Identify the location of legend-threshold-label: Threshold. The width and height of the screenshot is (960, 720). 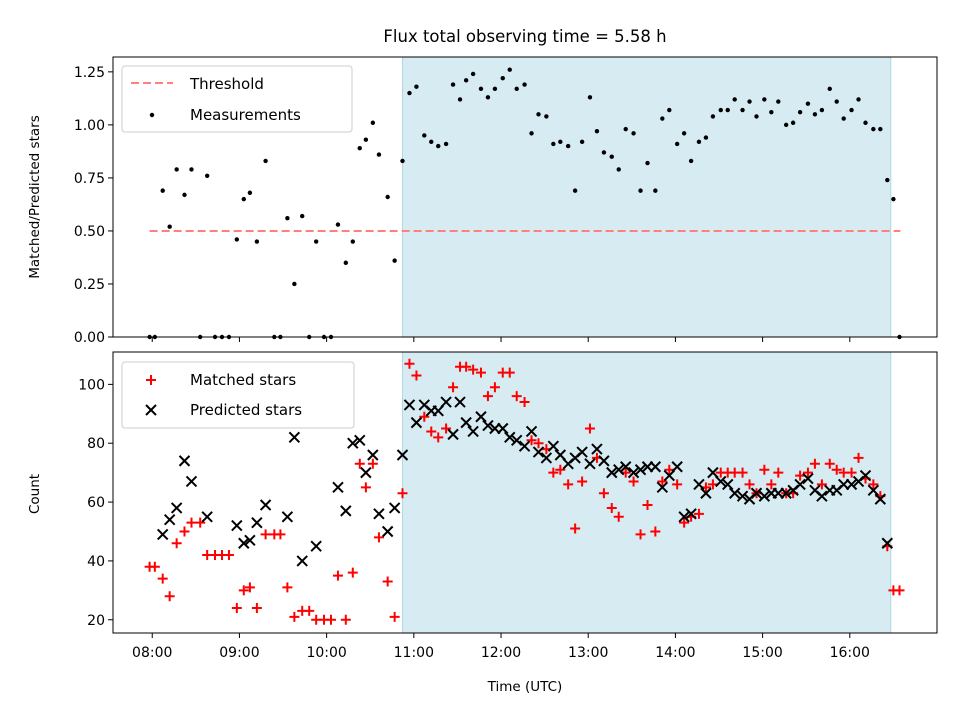
(226, 84).